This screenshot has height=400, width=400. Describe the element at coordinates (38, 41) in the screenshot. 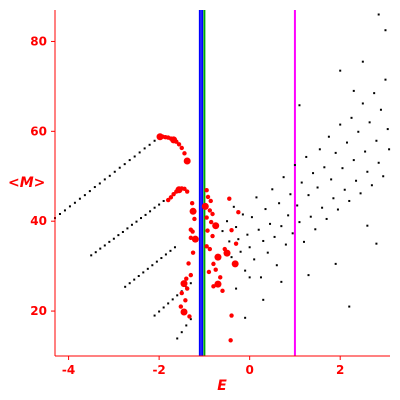

I see `y-tick-label: 80` at that location.